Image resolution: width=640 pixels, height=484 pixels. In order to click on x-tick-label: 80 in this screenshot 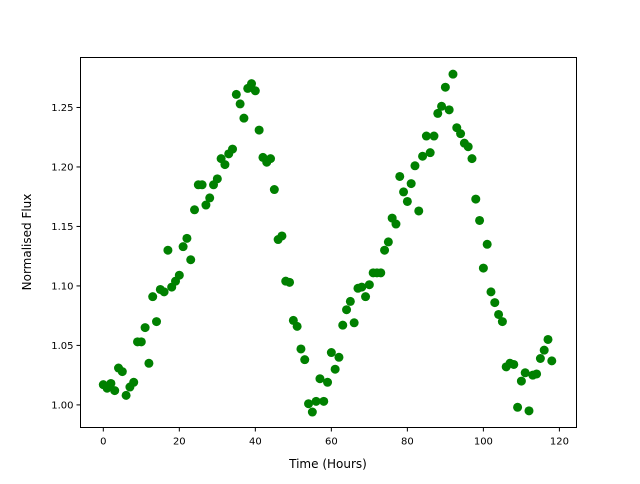, I will do `click(407, 442)`.